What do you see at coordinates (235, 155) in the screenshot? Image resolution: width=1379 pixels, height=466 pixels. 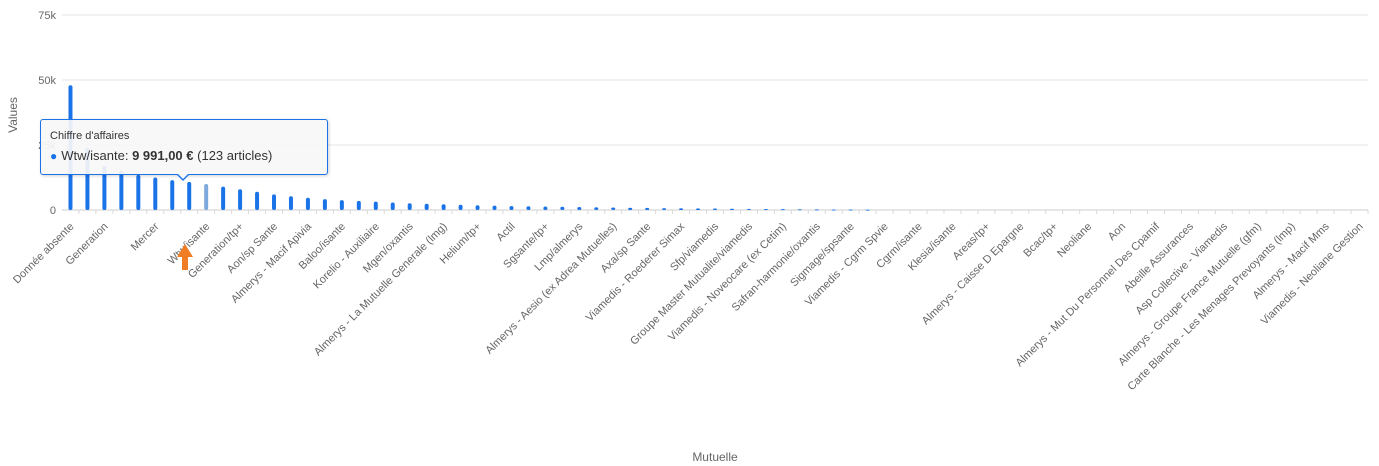 I see `tooltip-extra: (123 articles)` at bounding box center [235, 155].